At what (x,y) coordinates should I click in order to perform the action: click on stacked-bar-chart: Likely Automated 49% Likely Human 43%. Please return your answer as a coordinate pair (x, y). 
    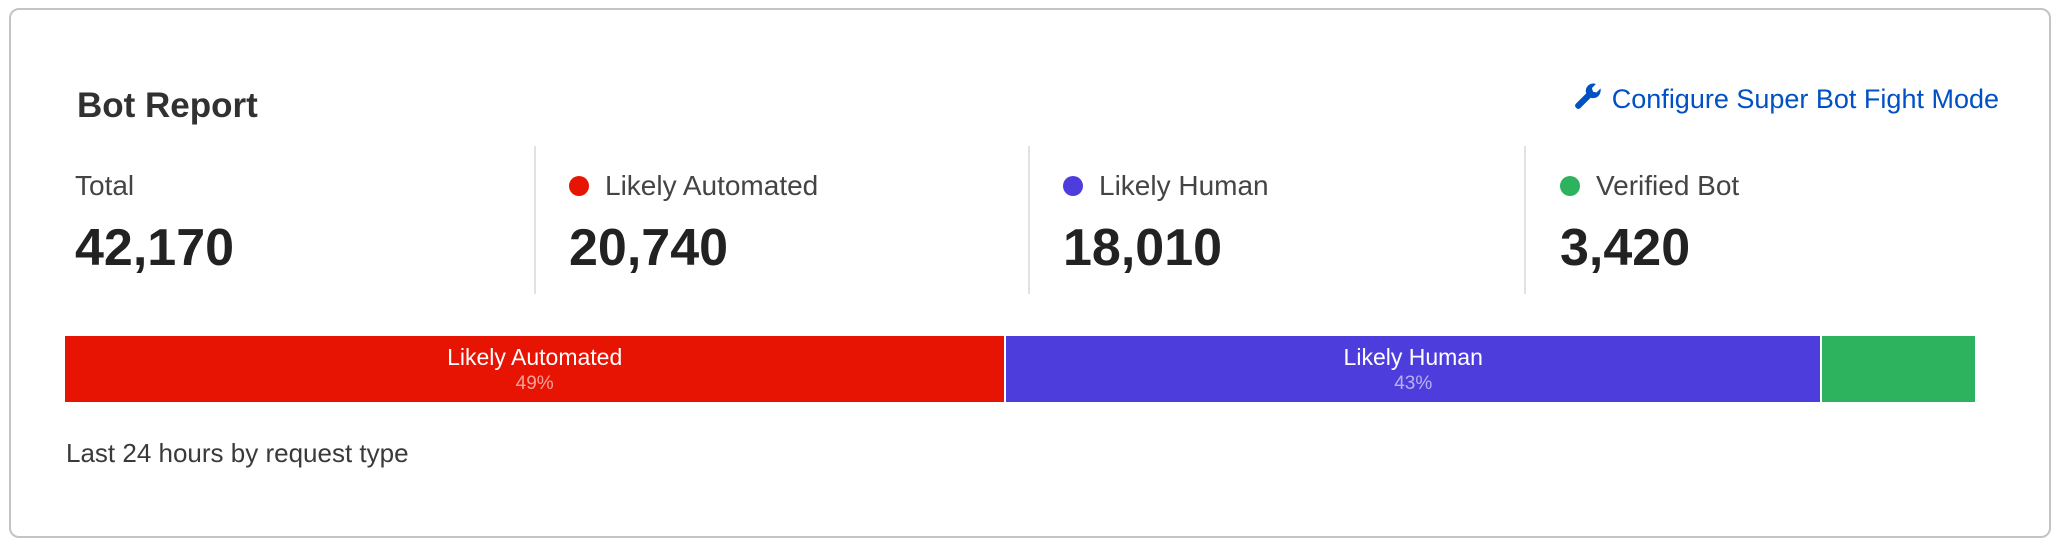
    Looking at the image, I should click on (1020, 369).